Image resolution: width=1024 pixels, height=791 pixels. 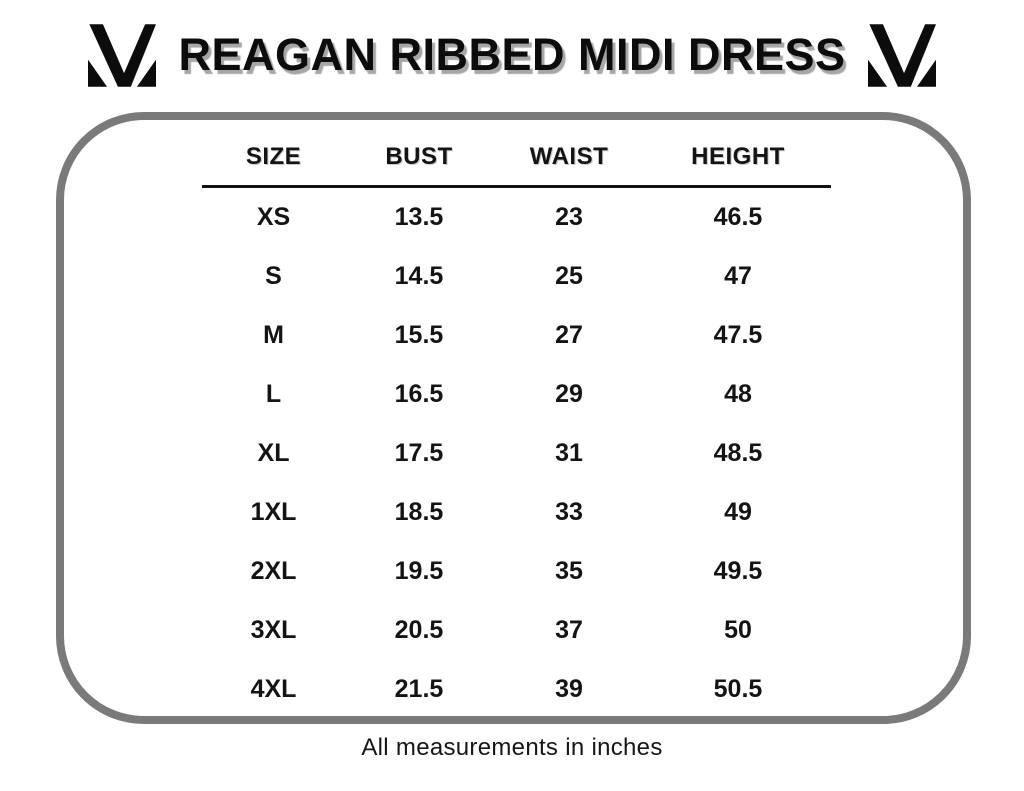 What do you see at coordinates (419, 512) in the screenshot?
I see `table-cell: 18.5` at bounding box center [419, 512].